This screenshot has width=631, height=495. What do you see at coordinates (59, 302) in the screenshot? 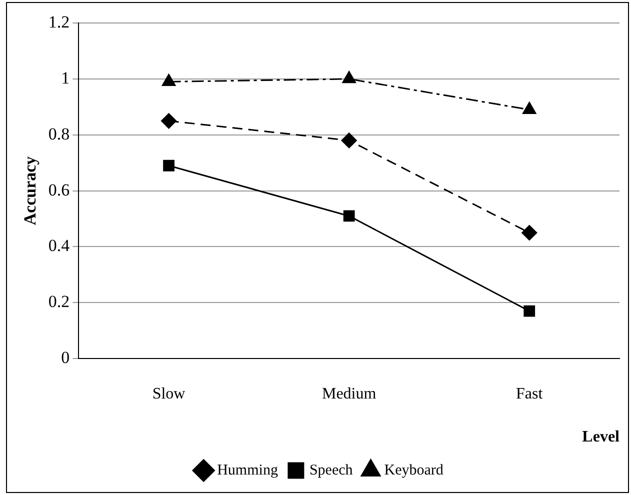
I see `y-tick-label: 0.2` at bounding box center [59, 302].